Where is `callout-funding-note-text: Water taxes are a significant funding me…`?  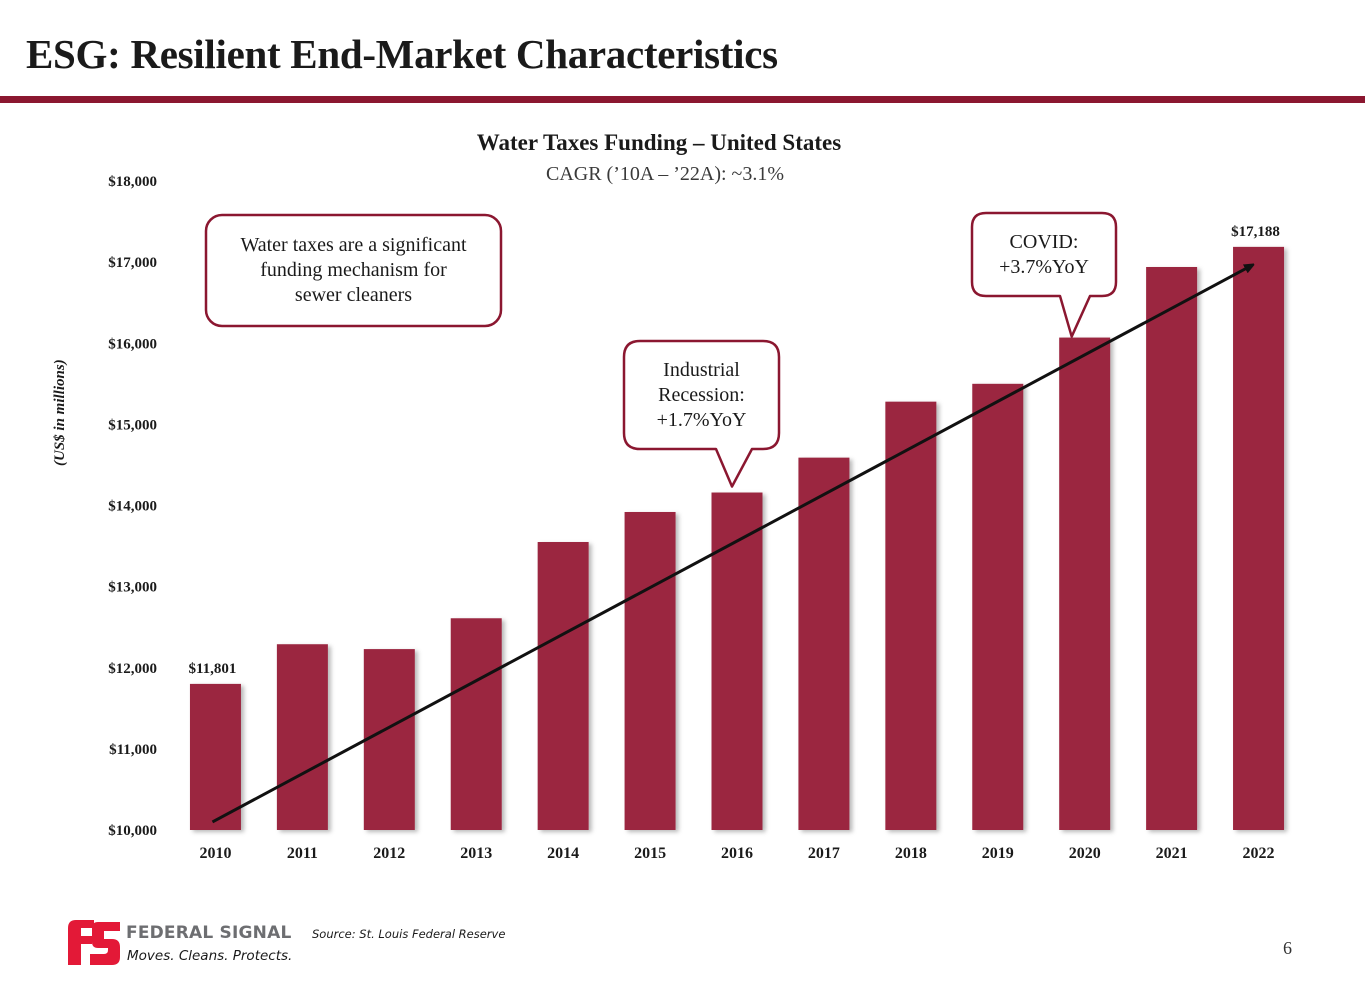
callout-funding-note-text: Water taxes are a significant funding me… is located at coordinates (353, 270).